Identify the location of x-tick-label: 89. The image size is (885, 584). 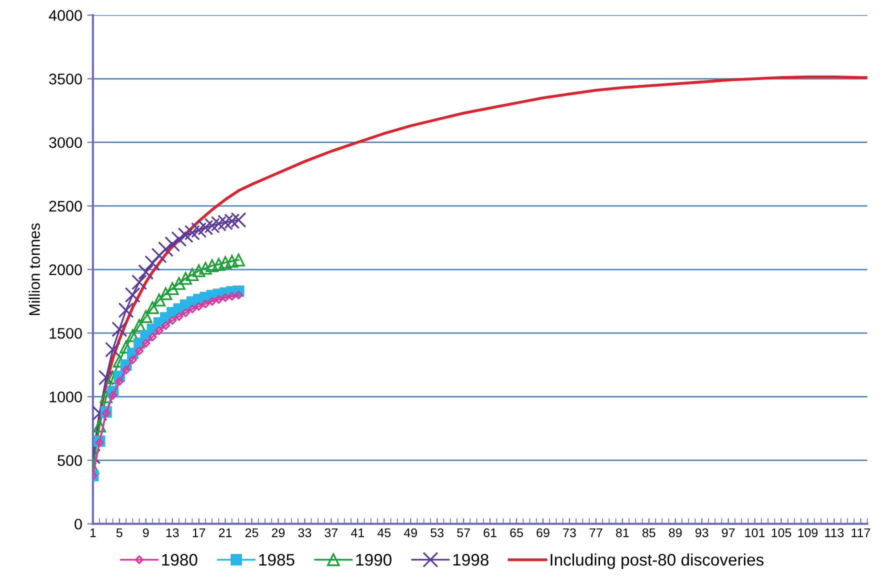
(675, 533).